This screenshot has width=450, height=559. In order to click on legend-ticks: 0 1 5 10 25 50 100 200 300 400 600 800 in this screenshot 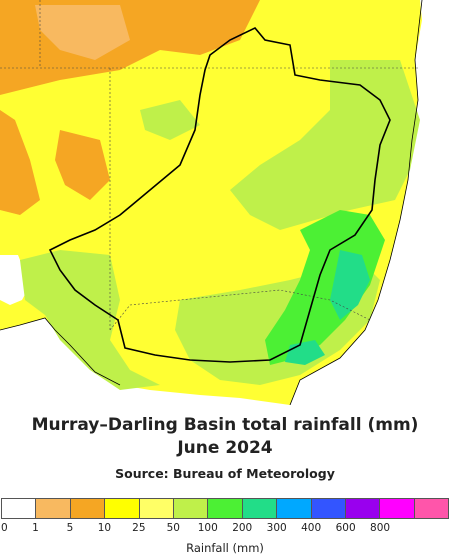, I will do `click(225, 530)`.